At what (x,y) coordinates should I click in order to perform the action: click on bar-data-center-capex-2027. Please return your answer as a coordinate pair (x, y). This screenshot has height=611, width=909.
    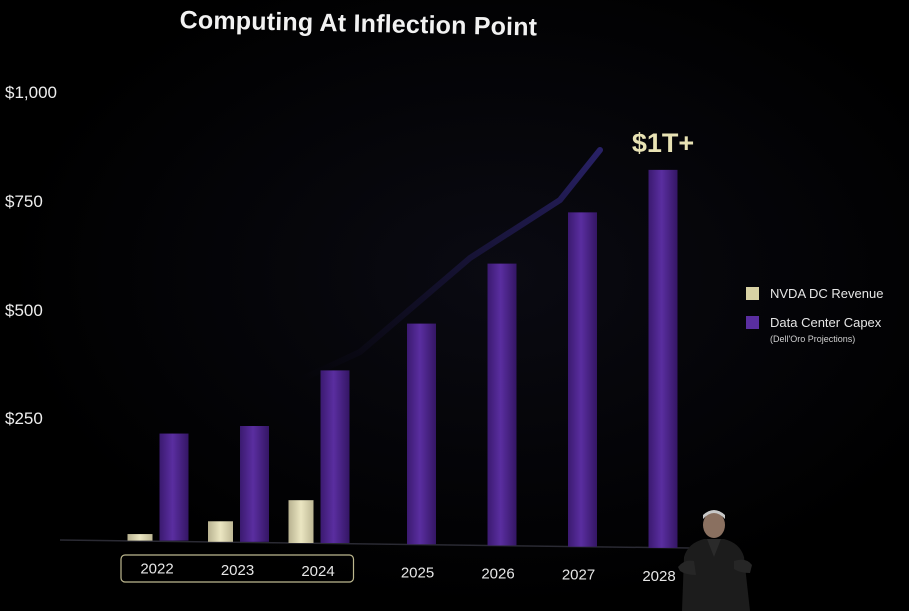
    Looking at the image, I should click on (582, 379).